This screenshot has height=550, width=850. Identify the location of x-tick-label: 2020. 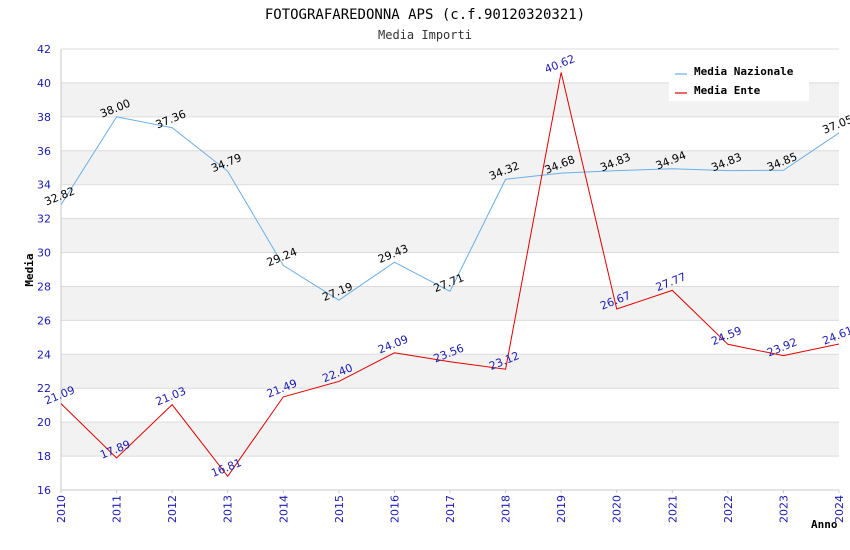
(617, 509).